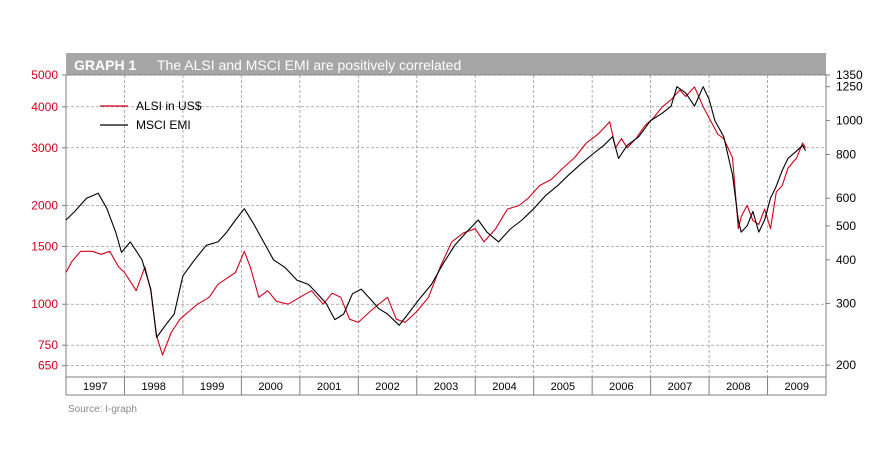  What do you see at coordinates (44, 246) in the screenshot?
I see `left-tick-label: 1500` at bounding box center [44, 246].